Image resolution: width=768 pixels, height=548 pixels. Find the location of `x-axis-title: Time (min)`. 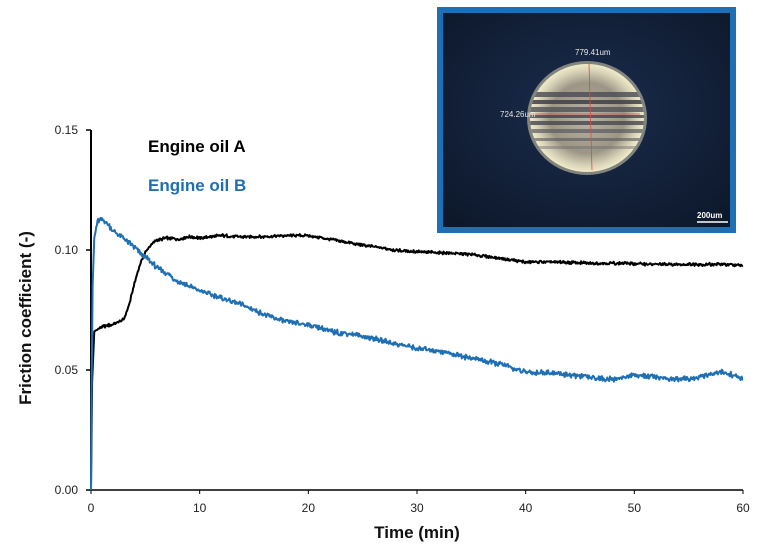

x-axis-title: Time (min) is located at coordinates (417, 532).